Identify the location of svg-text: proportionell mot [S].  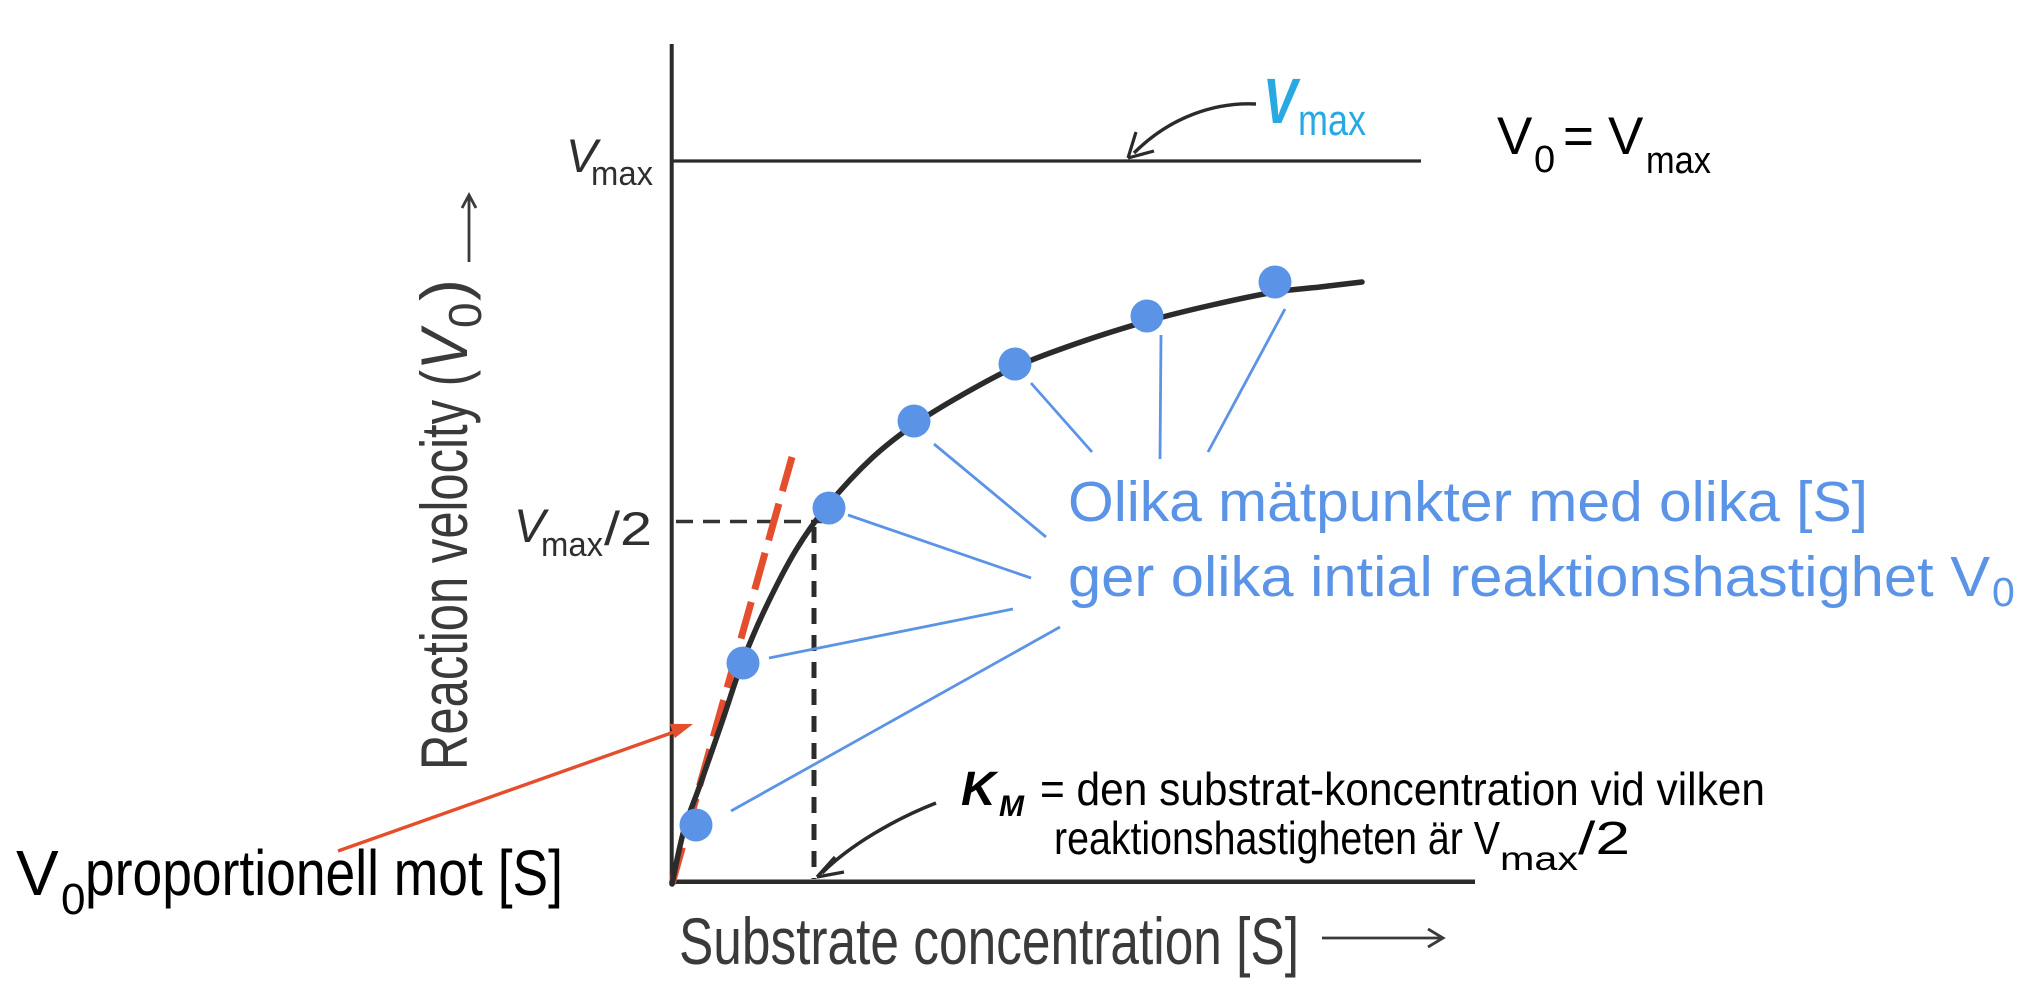
(324, 873).